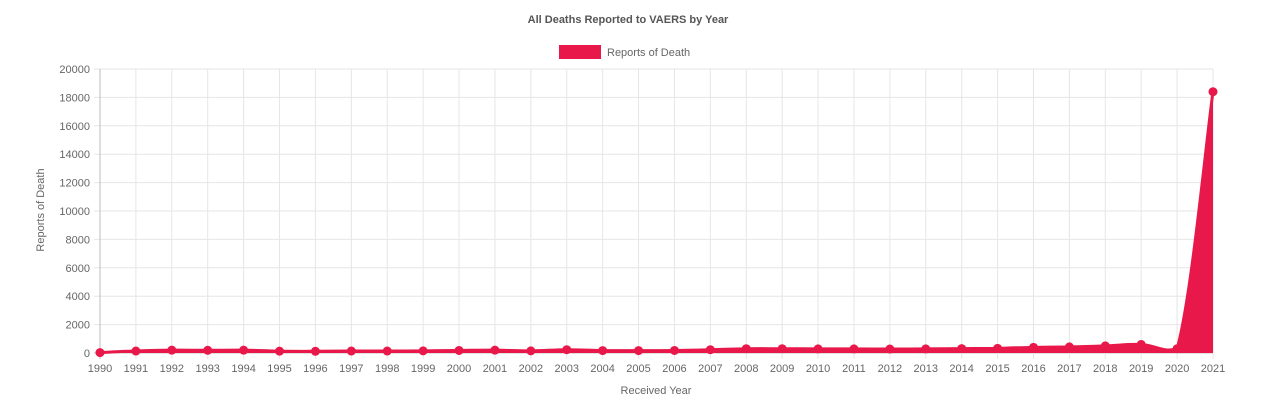 Image resolution: width=1268 pixels, height=415 pixels. I want to click on y-tick-label: 12000, so click(74, 184).